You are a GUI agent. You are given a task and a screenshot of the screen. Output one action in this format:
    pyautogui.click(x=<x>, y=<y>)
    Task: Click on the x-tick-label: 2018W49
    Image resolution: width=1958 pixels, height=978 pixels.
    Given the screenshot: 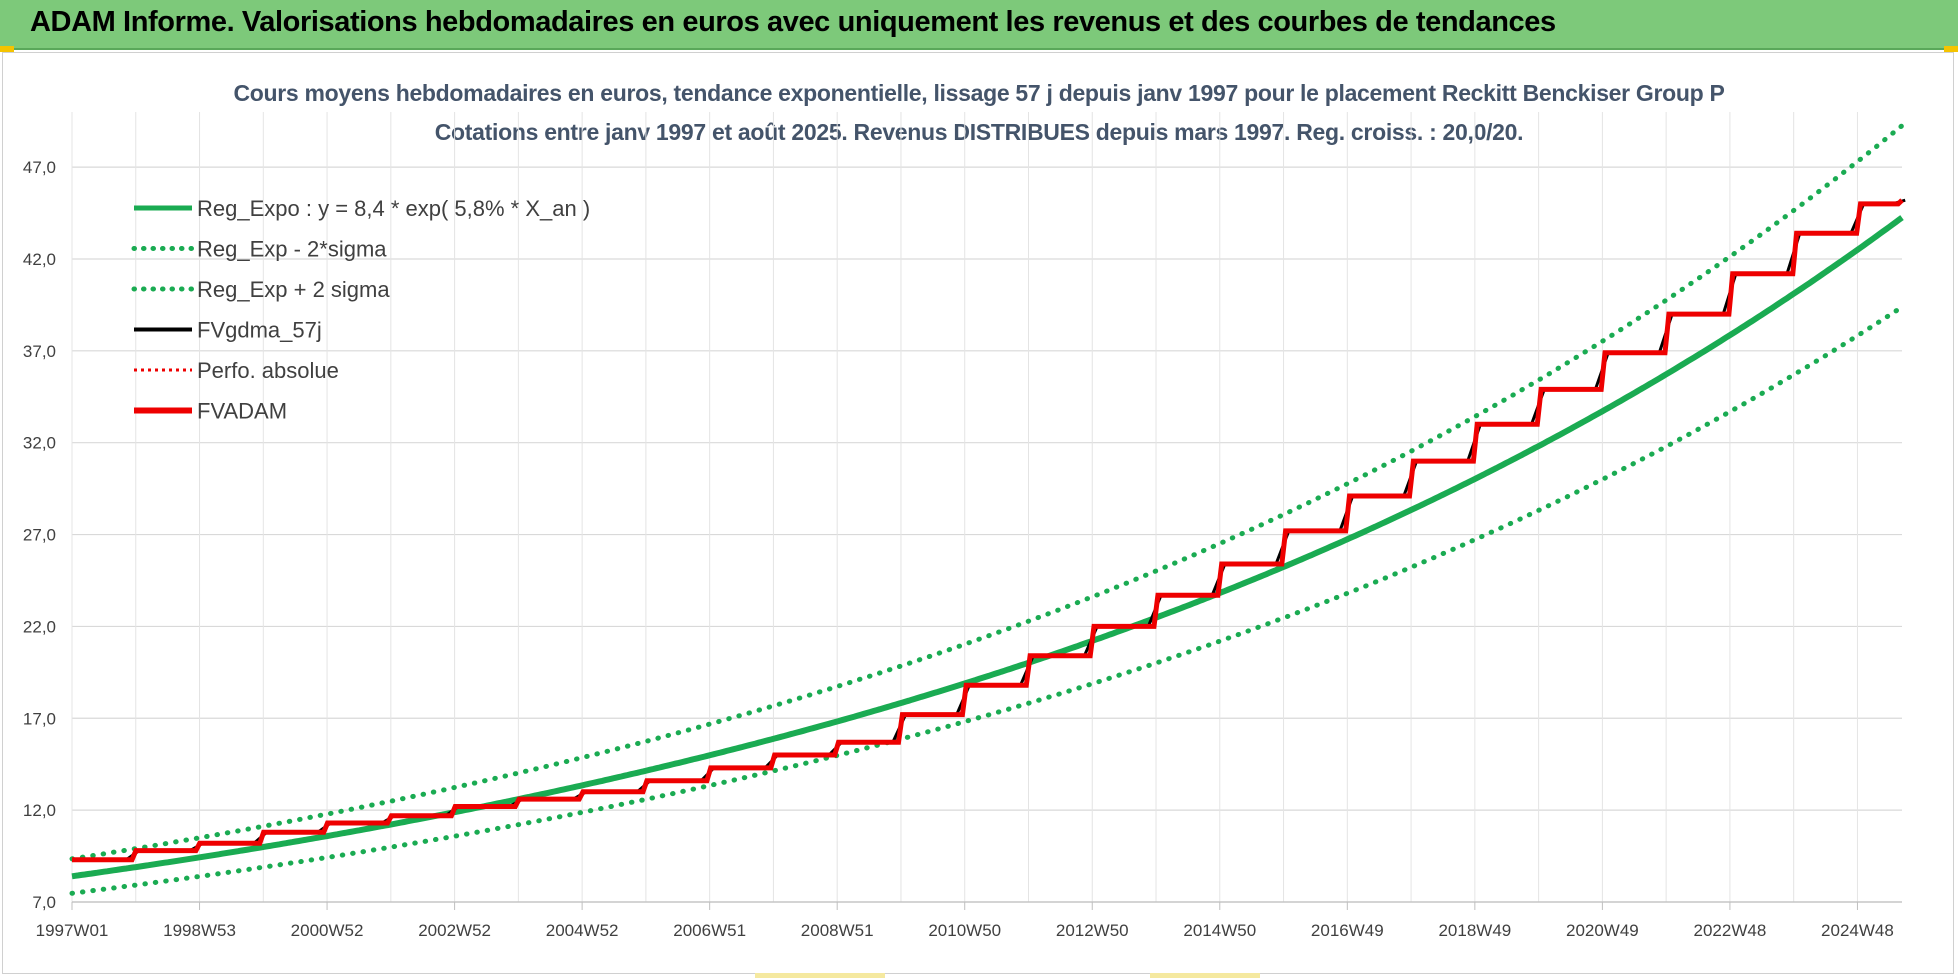 What is the action you would take?
    pyautogui.click(x=1474, y=930)
    